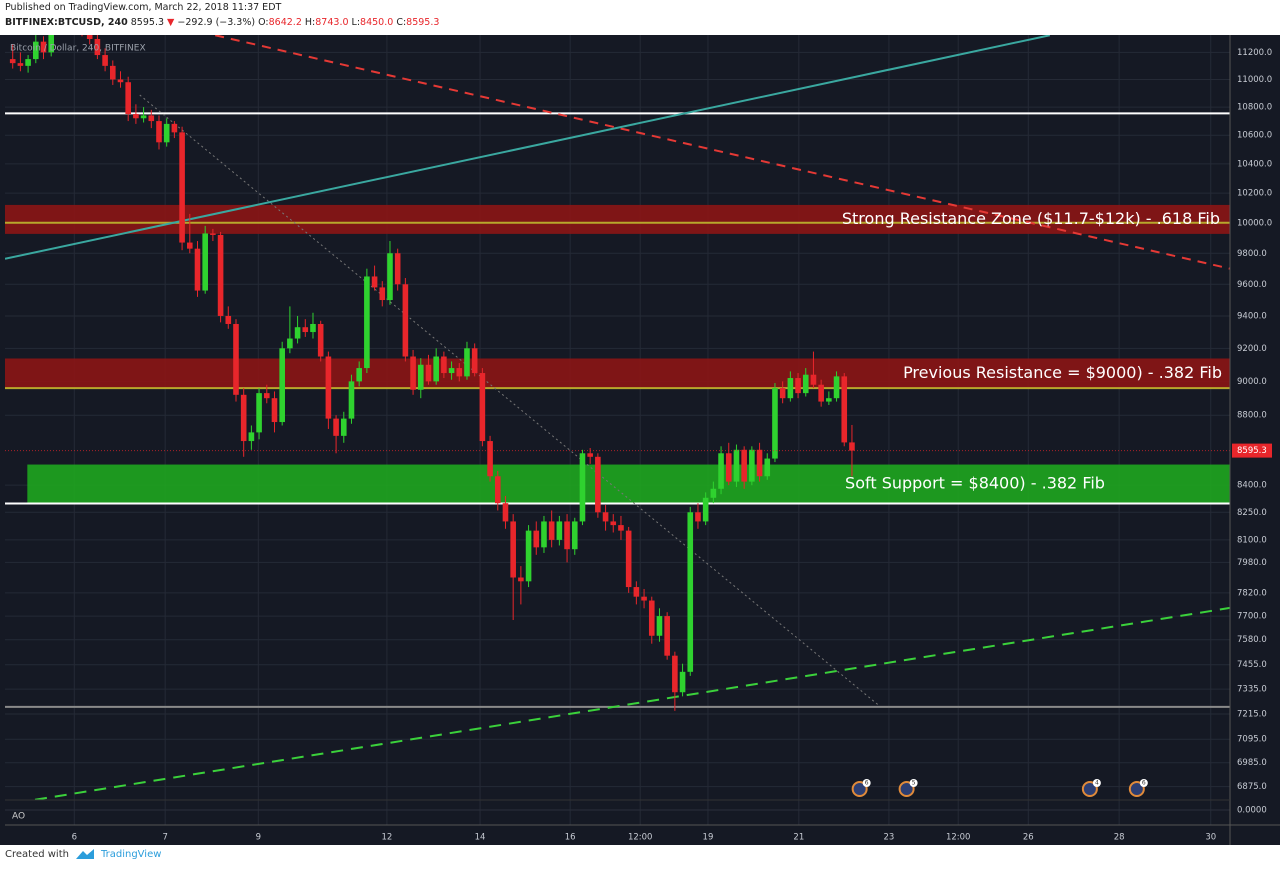  I want to click on arrow: ▼, so click(171, 22).